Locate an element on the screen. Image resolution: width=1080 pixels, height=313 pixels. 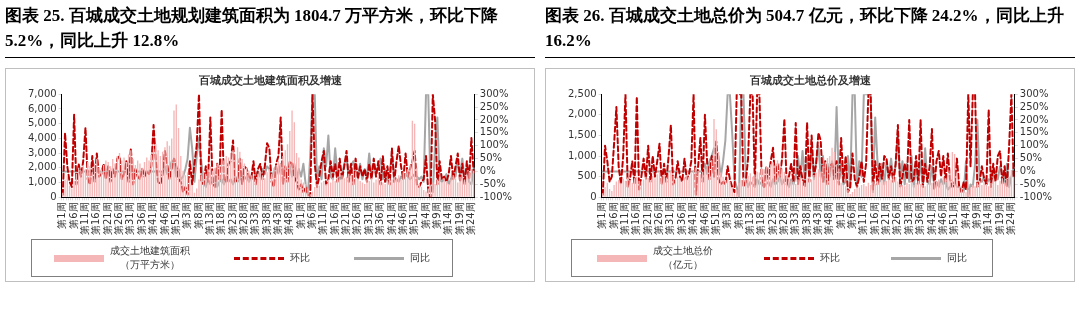
chart-title: 图表 25. 百城成交土地规划建筑面积为 1804.7 万平方米，环比下降 5.2%，同比上升 12.8% is located at coordinates (270, 29).